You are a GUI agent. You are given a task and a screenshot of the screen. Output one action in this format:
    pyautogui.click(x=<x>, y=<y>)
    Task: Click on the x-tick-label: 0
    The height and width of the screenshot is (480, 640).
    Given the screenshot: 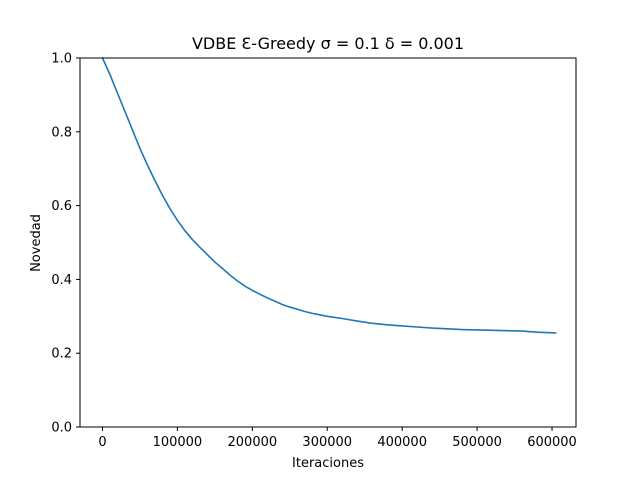 What is the action you would take?
    pyautogui.click(x=102, y=442)
    